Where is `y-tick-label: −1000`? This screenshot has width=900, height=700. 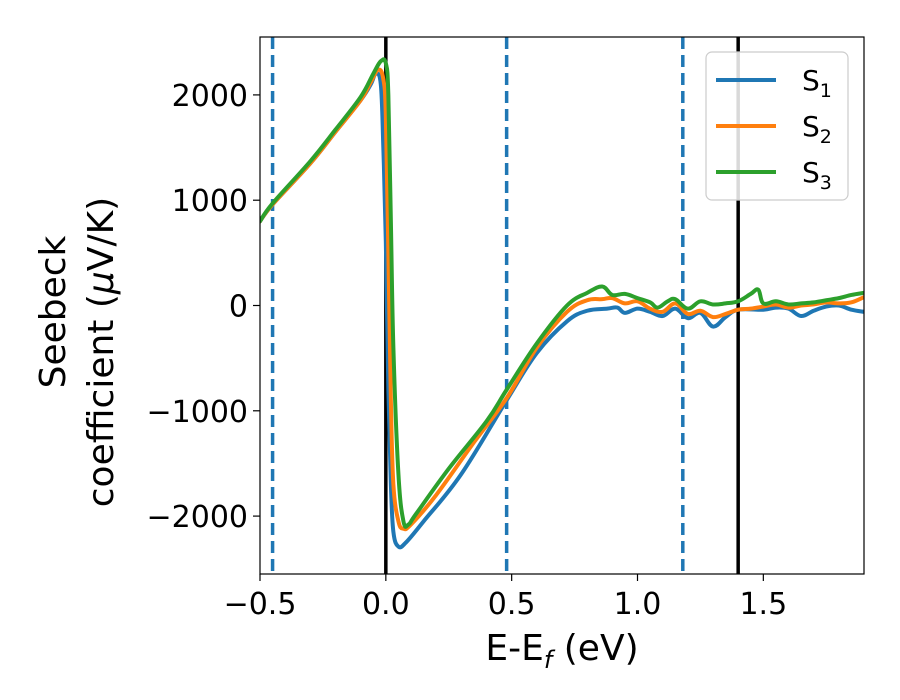
y-tick-label: −1000 is located at coordinates (197, 412).